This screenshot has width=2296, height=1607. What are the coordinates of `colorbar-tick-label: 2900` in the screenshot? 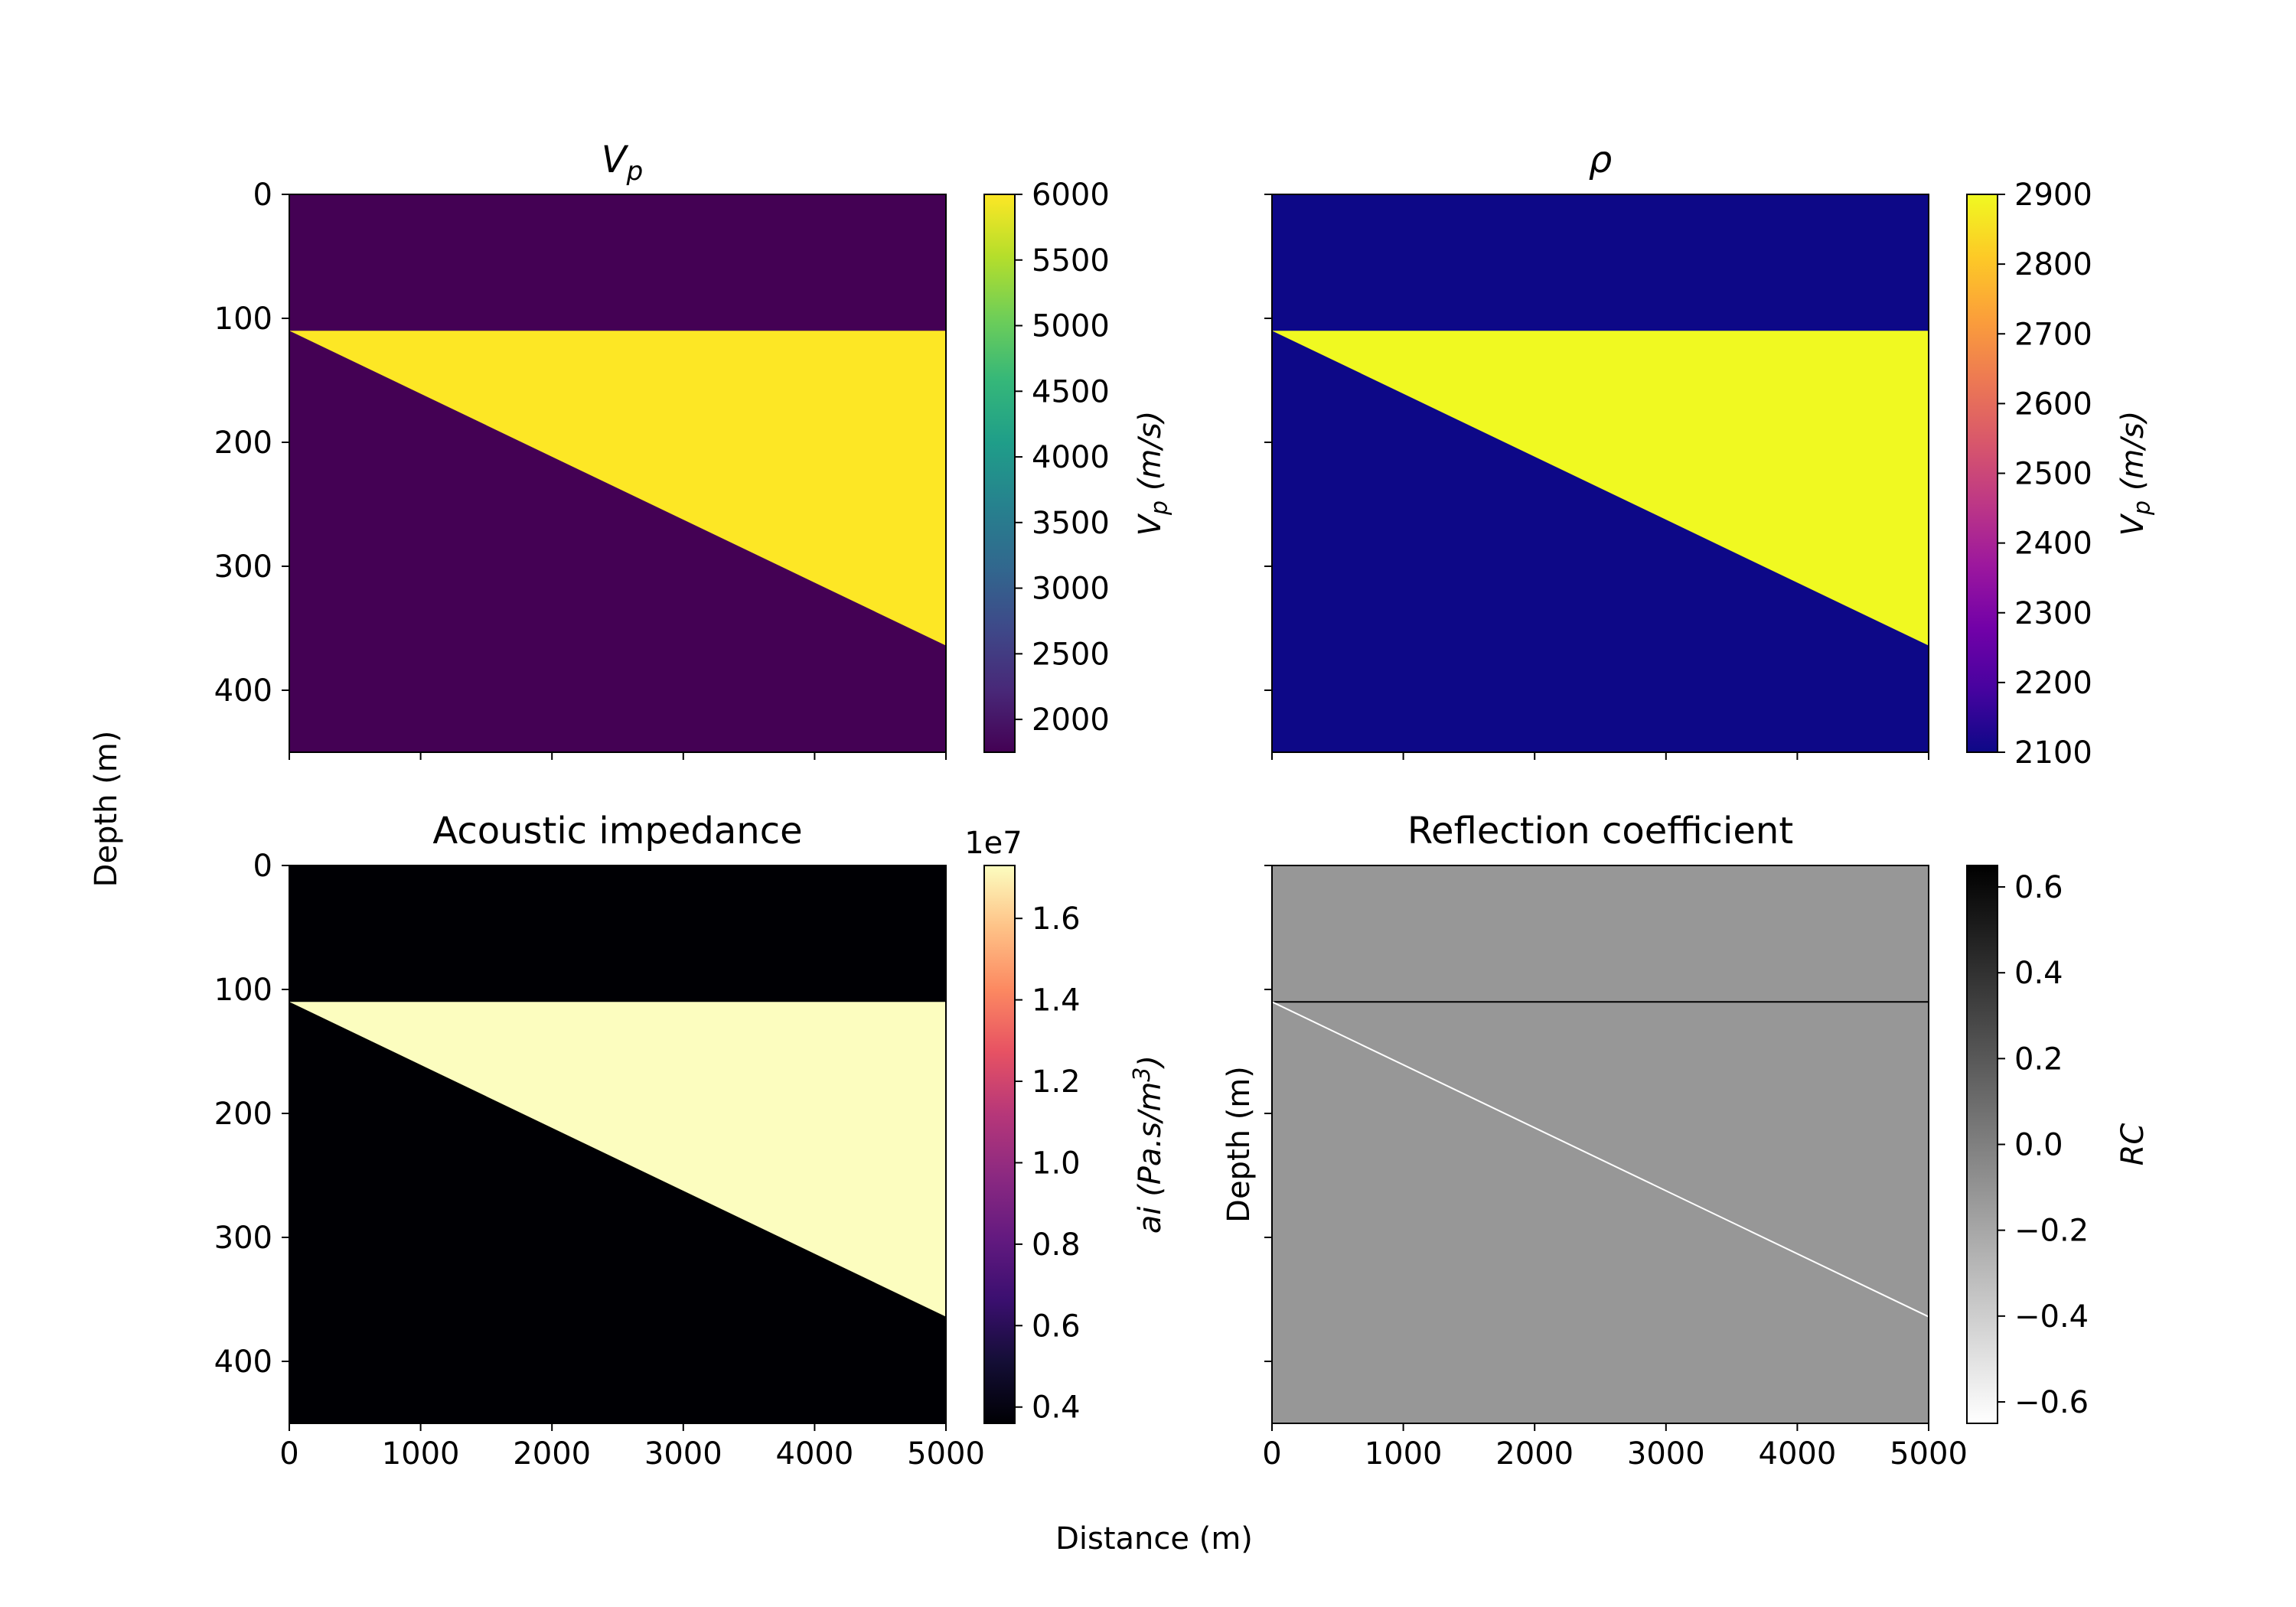 It's located at (2053, 195).